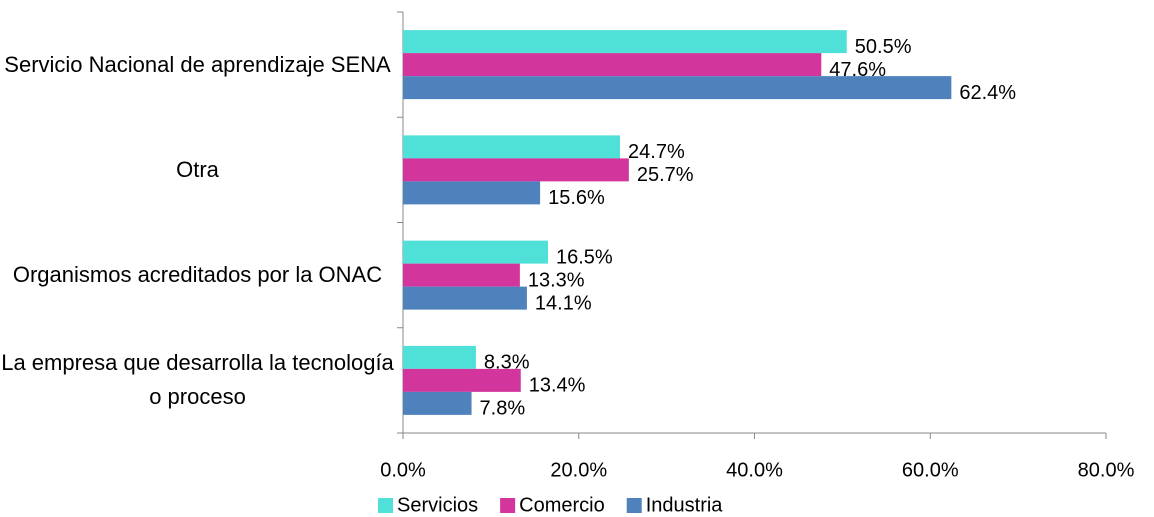  What do you see at coordinates (556, 280) in the screenshot?
I see `value-label: 13.3%` at bounding box center [556, 280].